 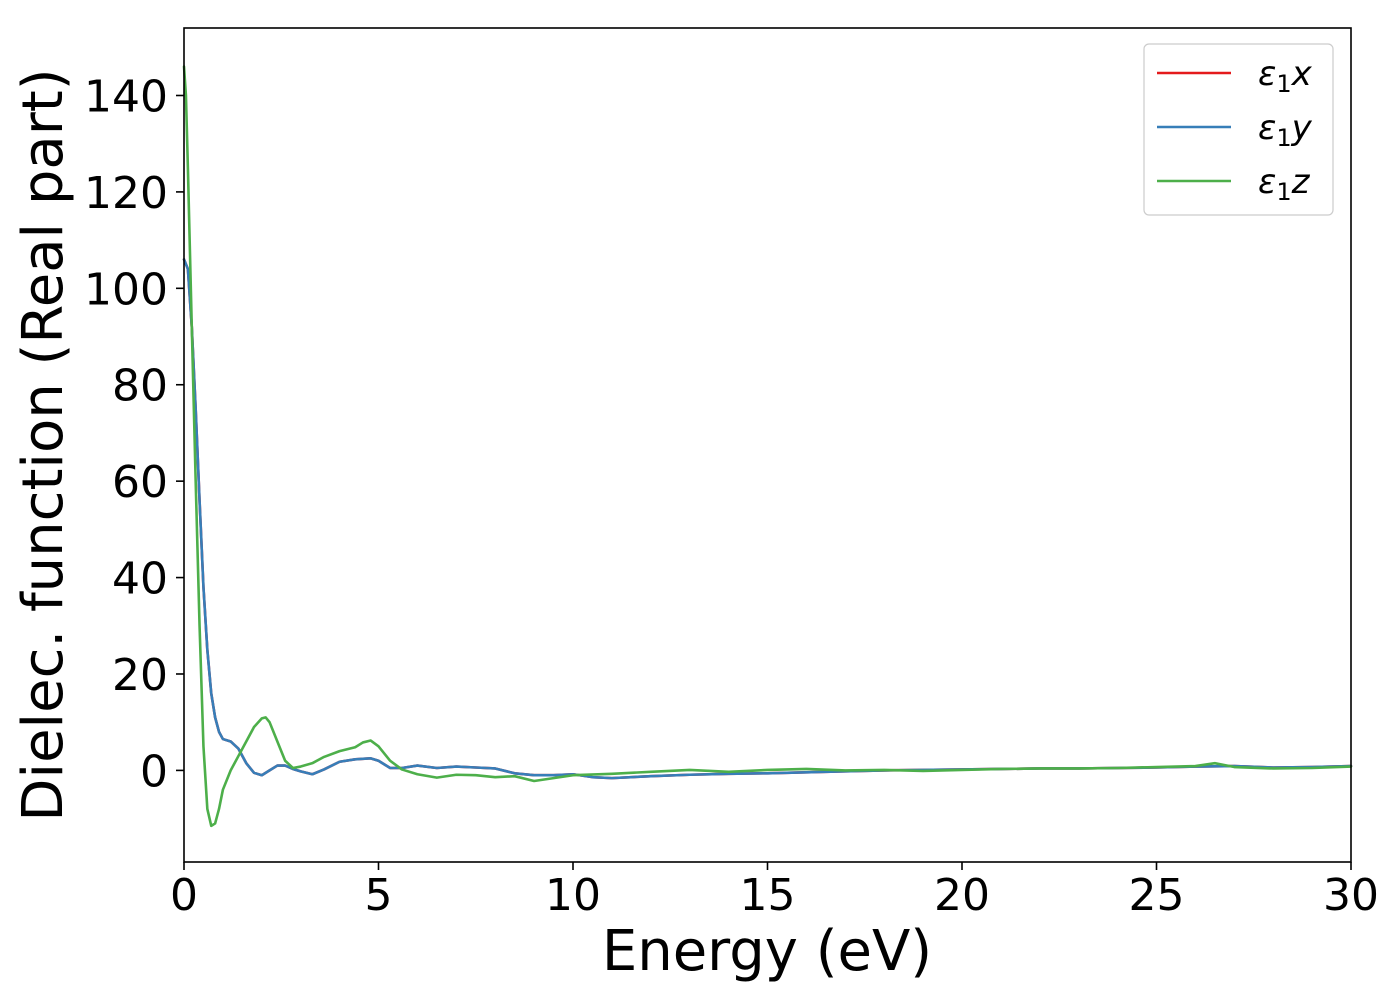 I want to click on legend-label-y: ε1y, so click(x=1285, y=130).